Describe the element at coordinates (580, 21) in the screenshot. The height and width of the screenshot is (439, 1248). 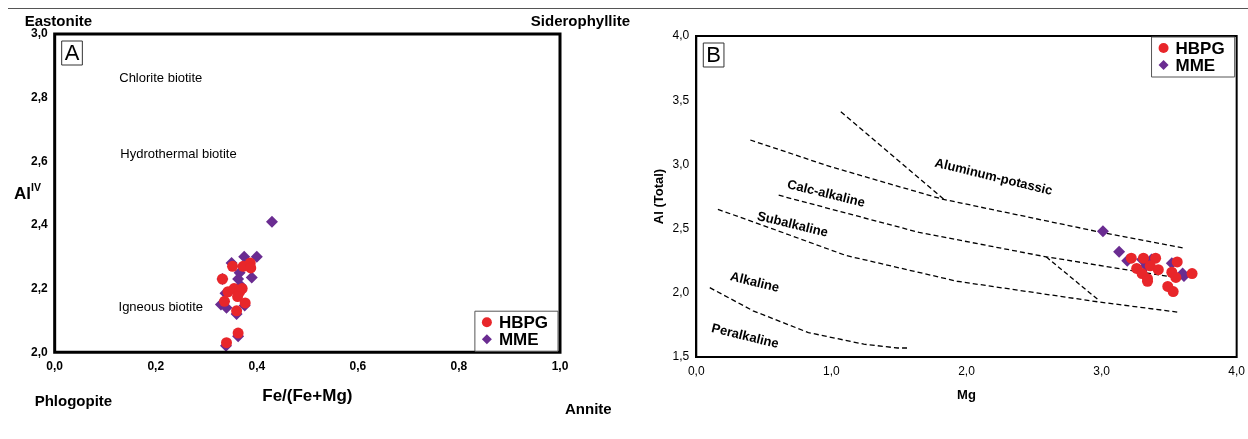
I see `text: Siderophyllite` at that location.